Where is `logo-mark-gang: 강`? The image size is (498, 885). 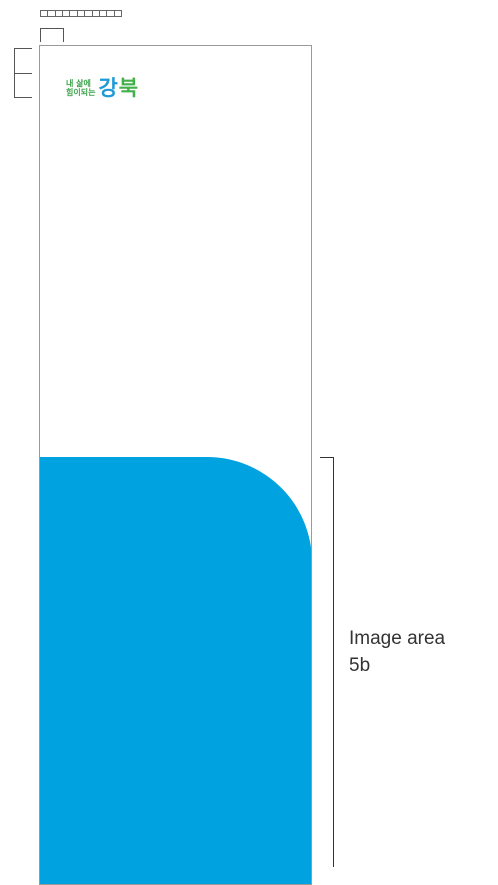
logo-mark-gang: 강 is located at coordinates (108, 88).